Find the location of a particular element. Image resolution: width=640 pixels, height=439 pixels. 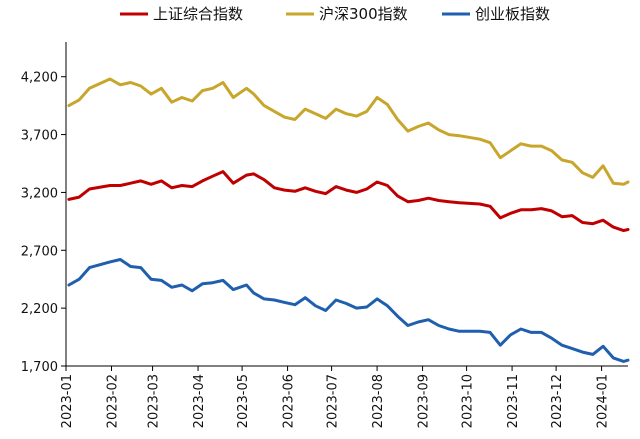

y-tick-label: 1,700 is located at coordinates (39, 367).